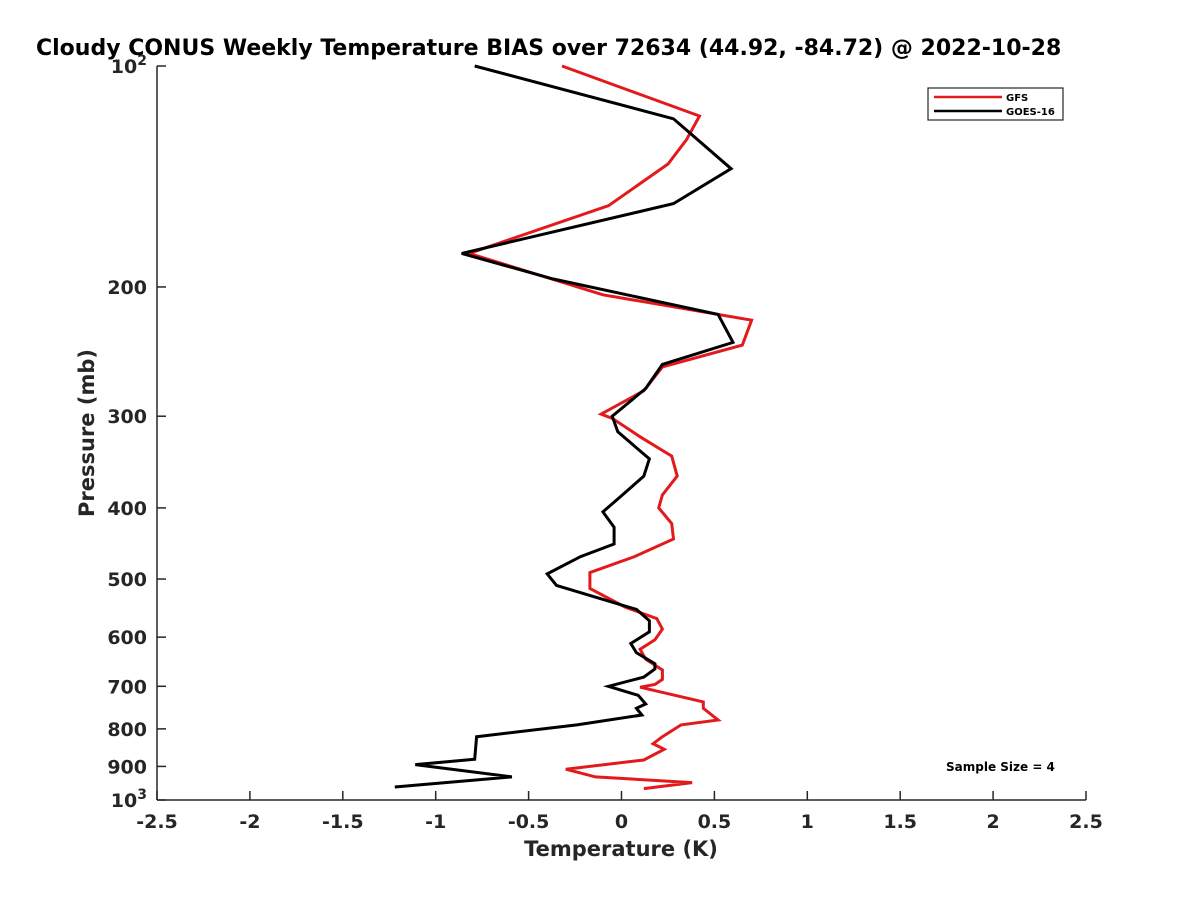  Describe the element at coordinates (127, 767) in the screenshot. I see `y-tick-label: 900` at that location.